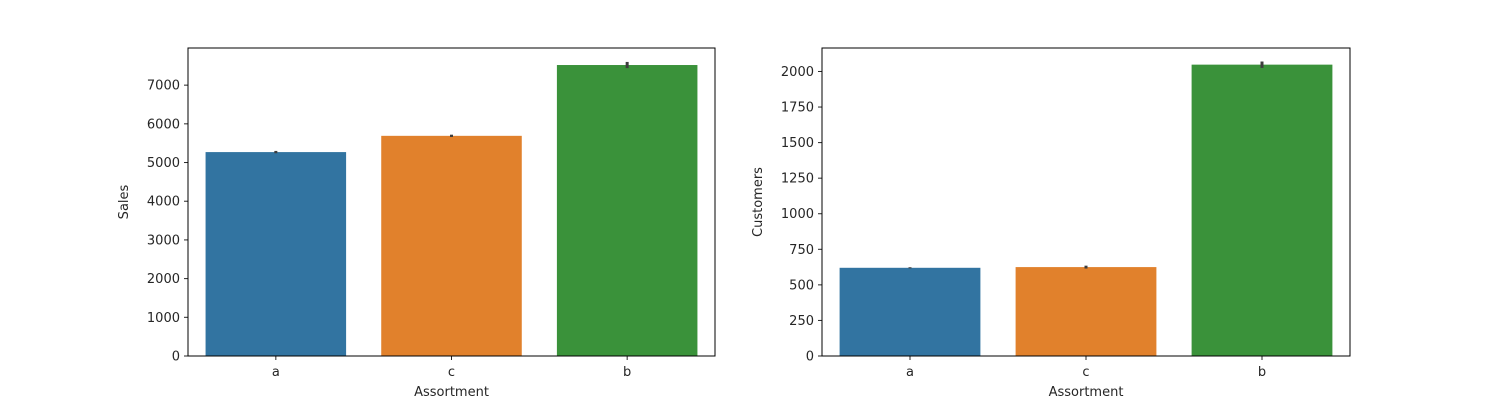 Image resolution: width=1500 pixels, height=400 pixels. Describe the element at coordinates (797, 179) in the screenshot. I see `y-tick-label-1250: 1250` at that location.